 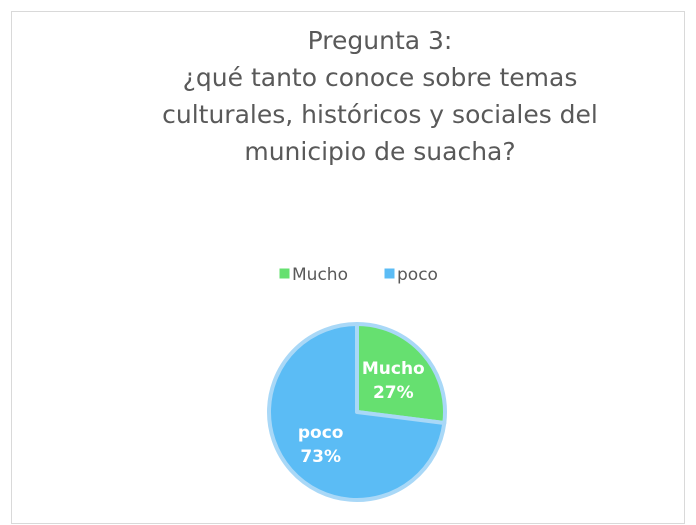 What do you see at coordinates (393, 369) in the screenshot?
I see `data-label-name: Mucho` at bounding box center [393, 369].